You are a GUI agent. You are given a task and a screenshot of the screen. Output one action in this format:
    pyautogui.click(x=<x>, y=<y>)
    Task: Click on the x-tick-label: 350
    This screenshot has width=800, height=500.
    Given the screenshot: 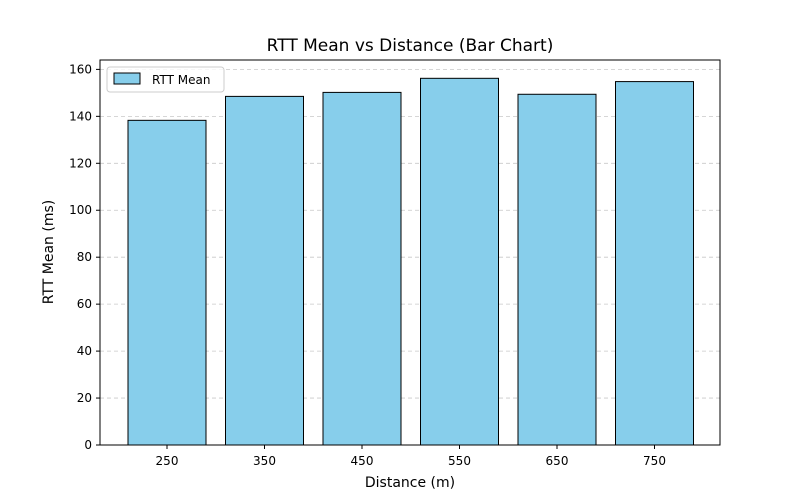 What is the action you would take?
    pyautogui.click(x=264, y=461)
    